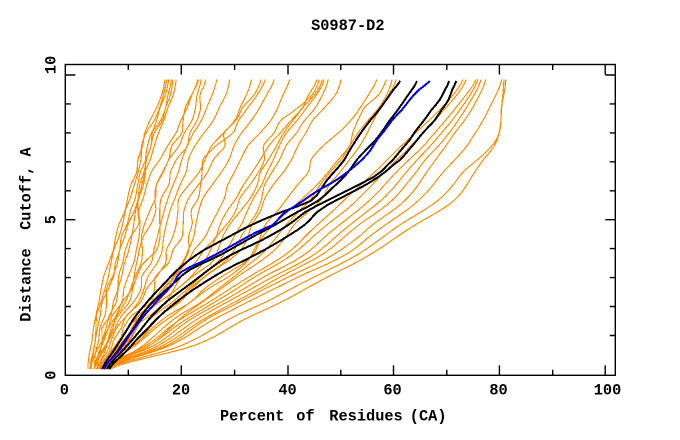  What do you see at coordinates (347, 26) in the screenshot?
I see `svg-text: S0987-D2` at bounding box center [347, 26].